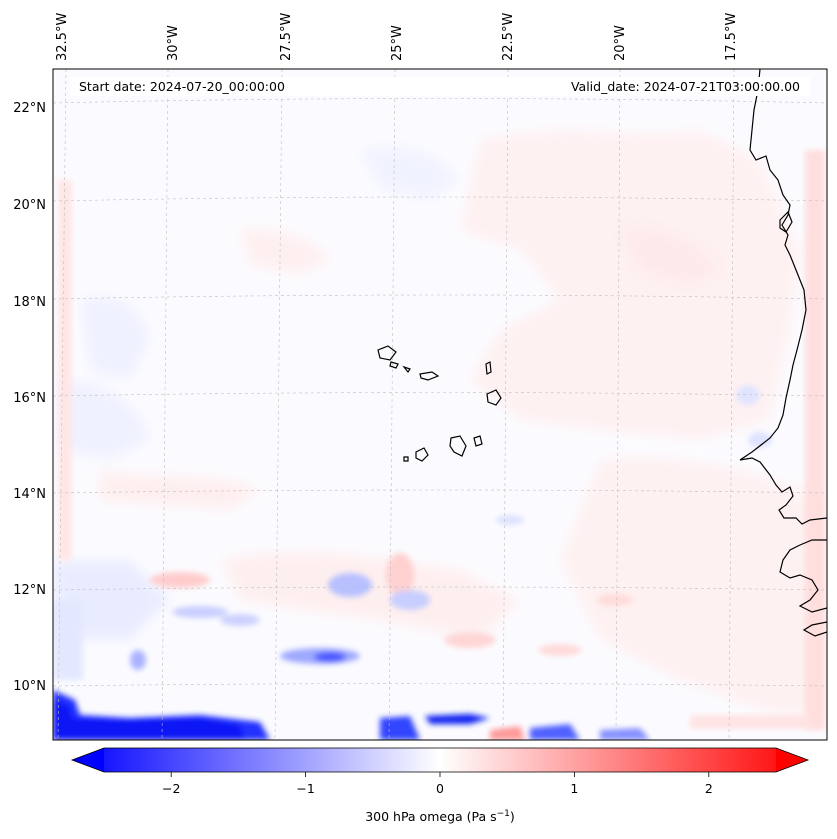 This screenshot has height=839, width=837. What do you see at coordinates (29, 494) in the screenshot?
I see `lat-tick: 14°N` at bounding box center [29, 494].